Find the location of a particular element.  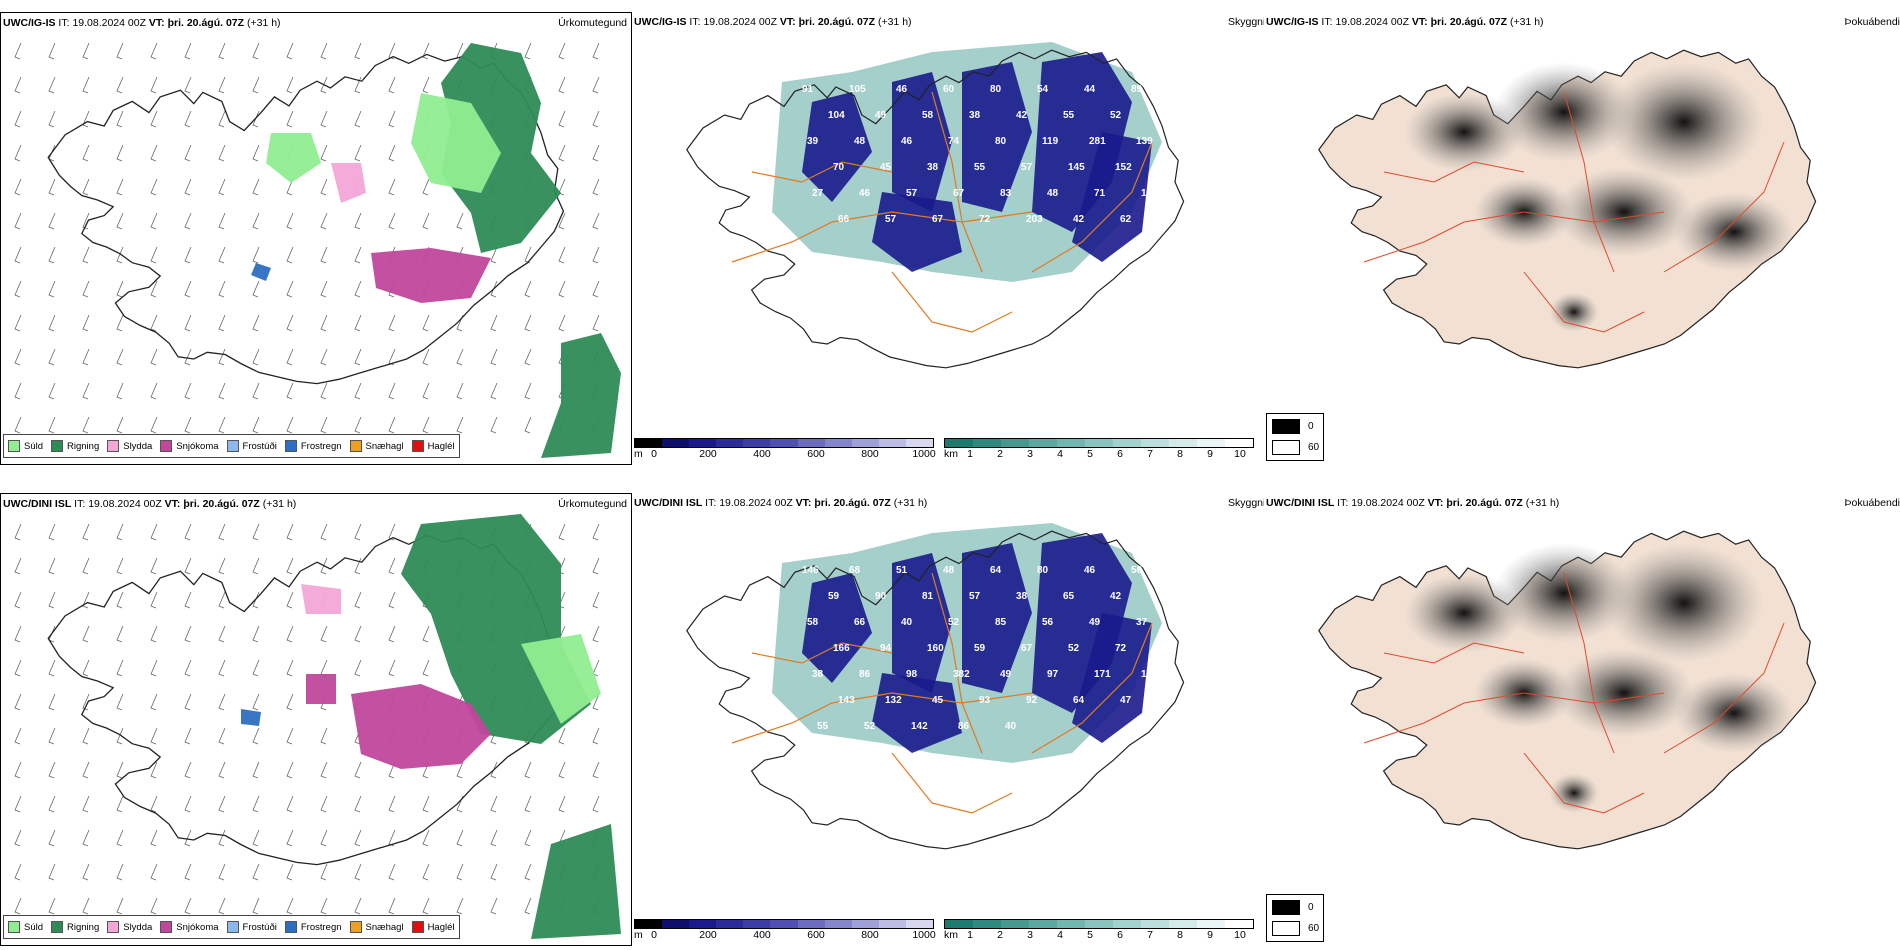

roads is located at coordinates (942, 693).